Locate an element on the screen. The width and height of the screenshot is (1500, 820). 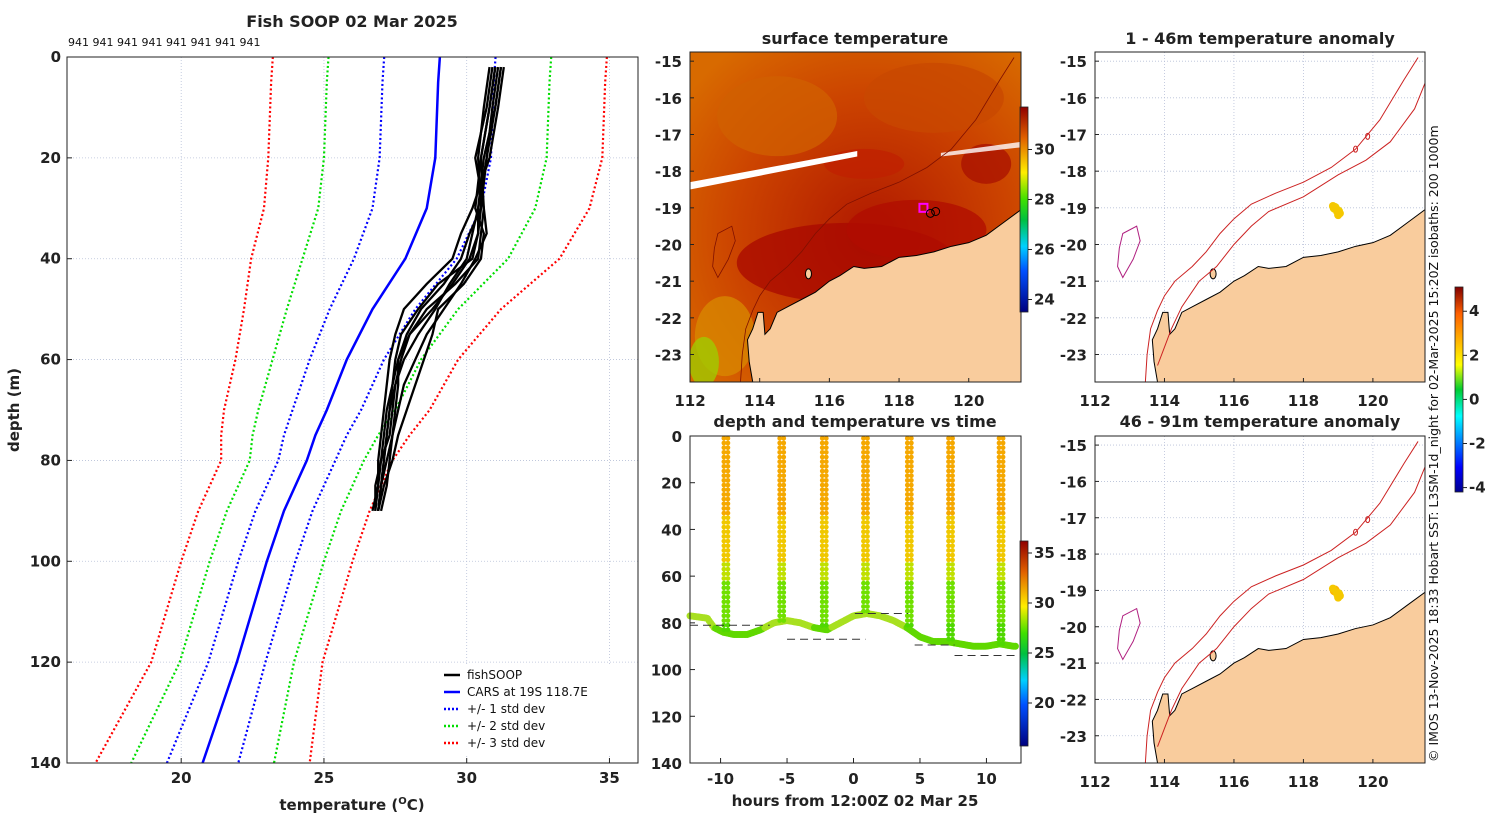
anomaly-deep-title: 46 - 91m temperature anomaly is located at coordinates (1260, 421).